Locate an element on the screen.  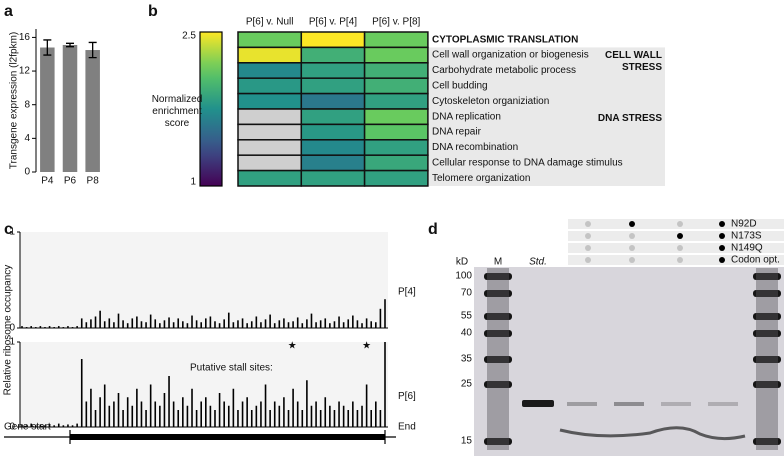
track-bg is located at coordinates (204, 384).